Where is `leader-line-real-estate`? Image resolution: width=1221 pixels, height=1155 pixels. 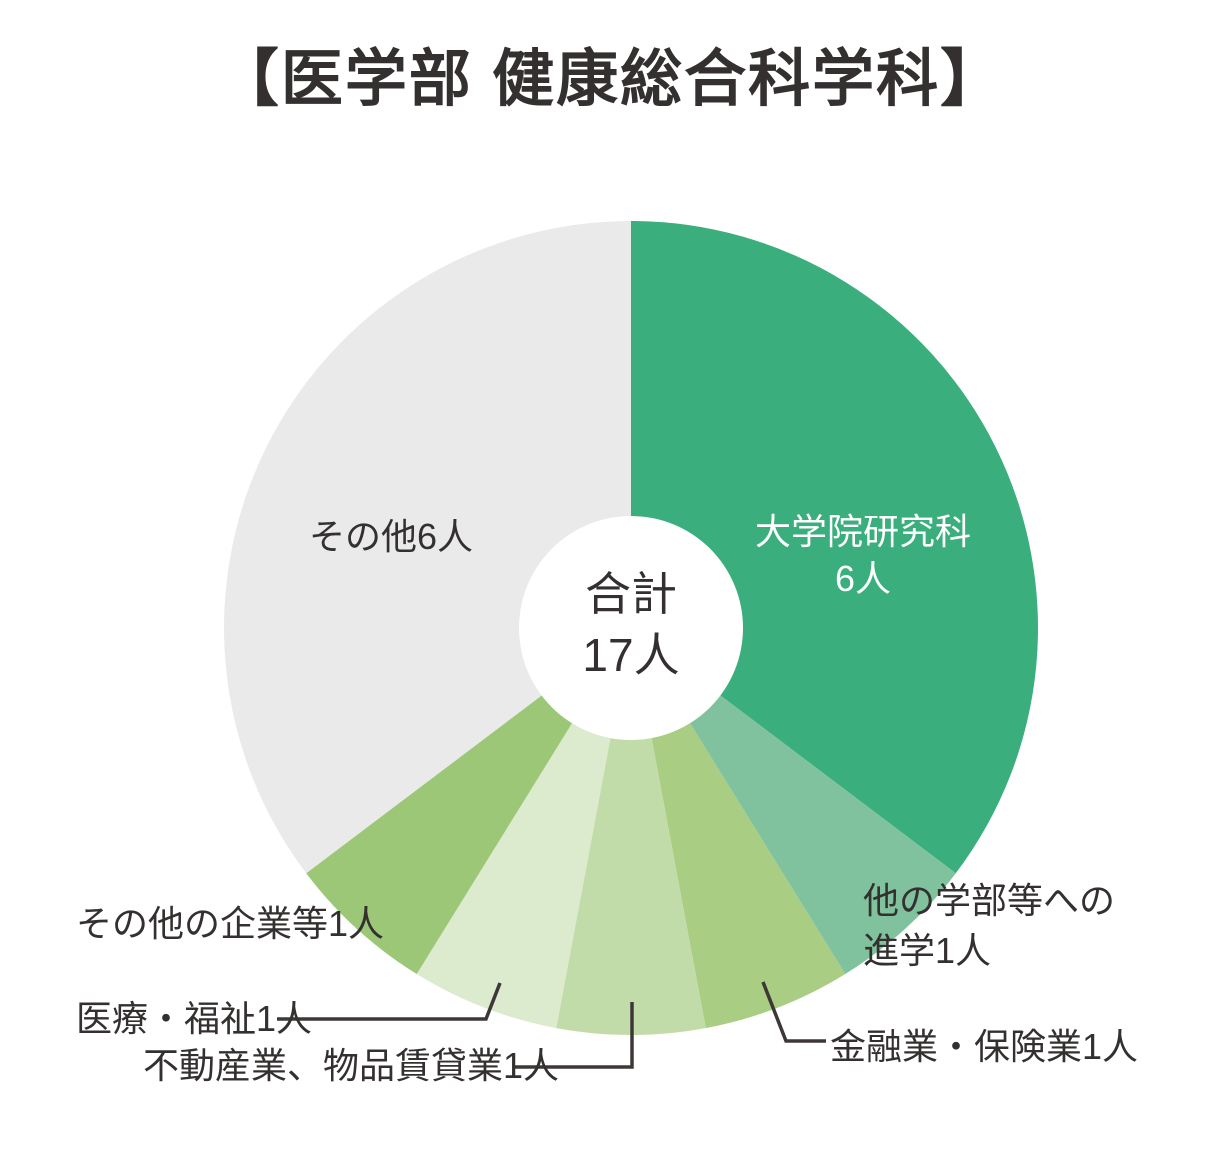 leader-line-real-estate is located at coordinates (574, 1035).